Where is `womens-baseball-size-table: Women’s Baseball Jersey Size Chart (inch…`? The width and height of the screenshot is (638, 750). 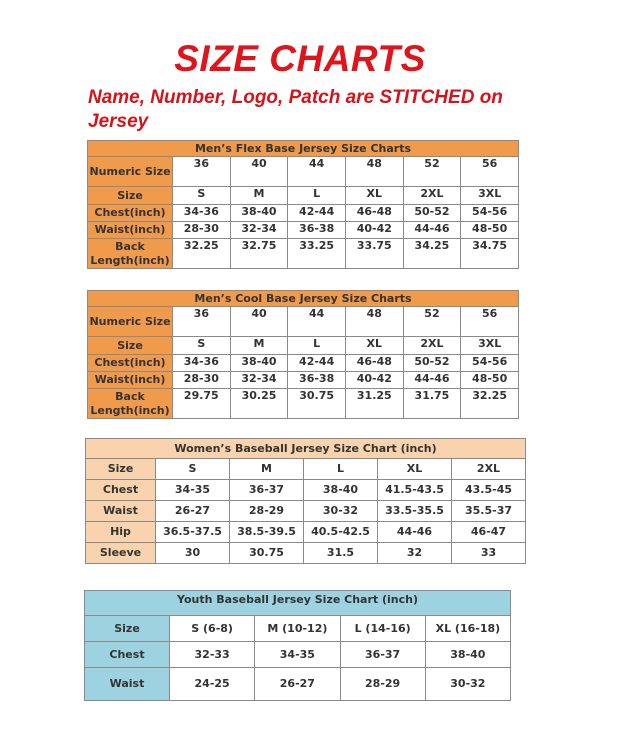
womens-baseball-size-table: Women’s Baseball Jersey Size Chart (inch… is located at coordinates (305, 501).